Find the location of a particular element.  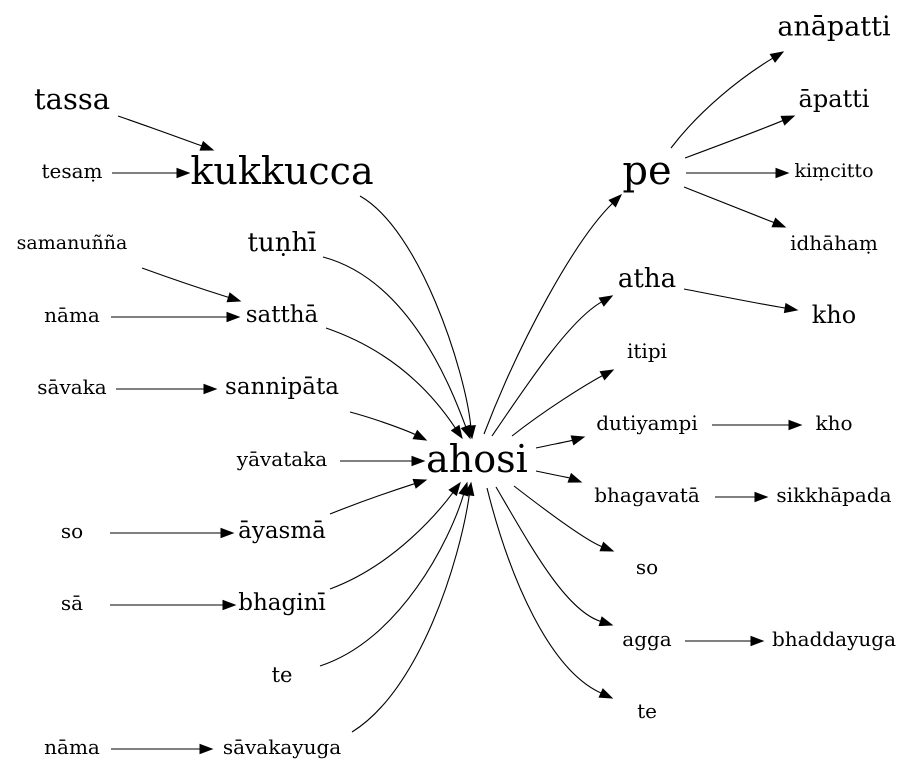

edge-ahosi-to-pe is located at coordinates (553, 314).